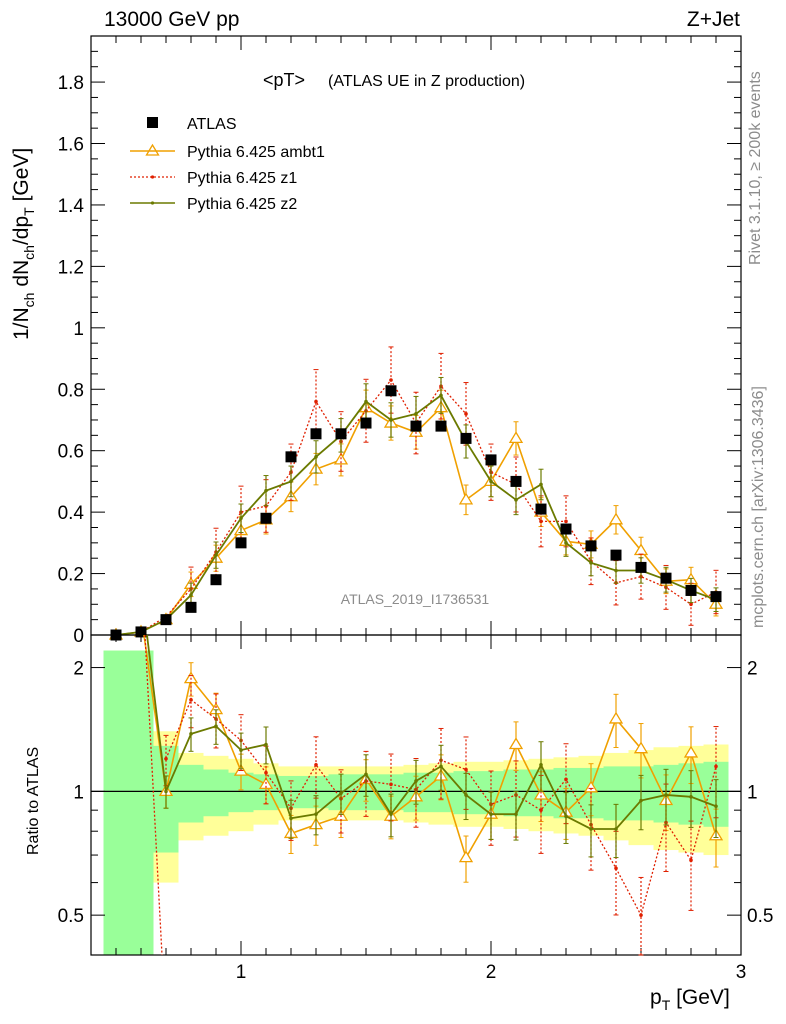 Image resolution: width=786 pixels, height=1024 pixels. What do you see at coordinates (758, 507) in the screenshot?
I see `mcplots-label: mcplots.cern.ch [arXiv:1306.3436]` at bounding box center [758, 507].